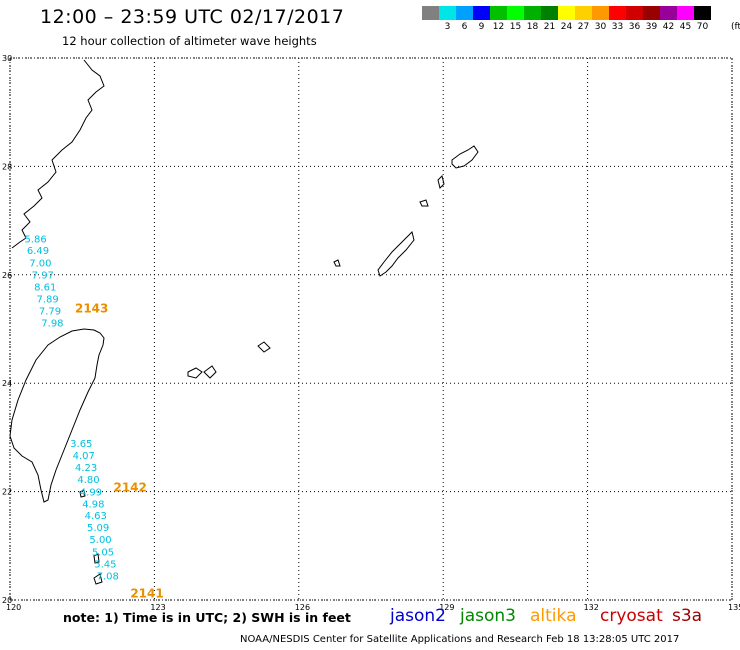 This screenshot has height=650, width=740. What do you see at coordinates (583, 27) in the screenshot?
I see `color-scale-tick: 27` at bounding box center [583, 27].